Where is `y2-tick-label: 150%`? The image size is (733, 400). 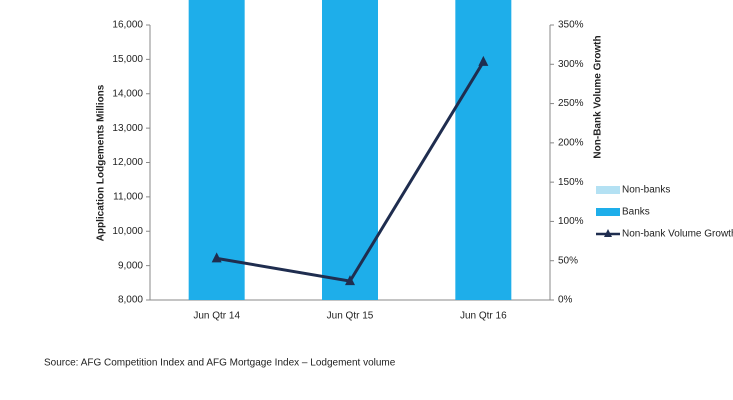
y2-tick-label: 150% is located at coordinates (571, 182).